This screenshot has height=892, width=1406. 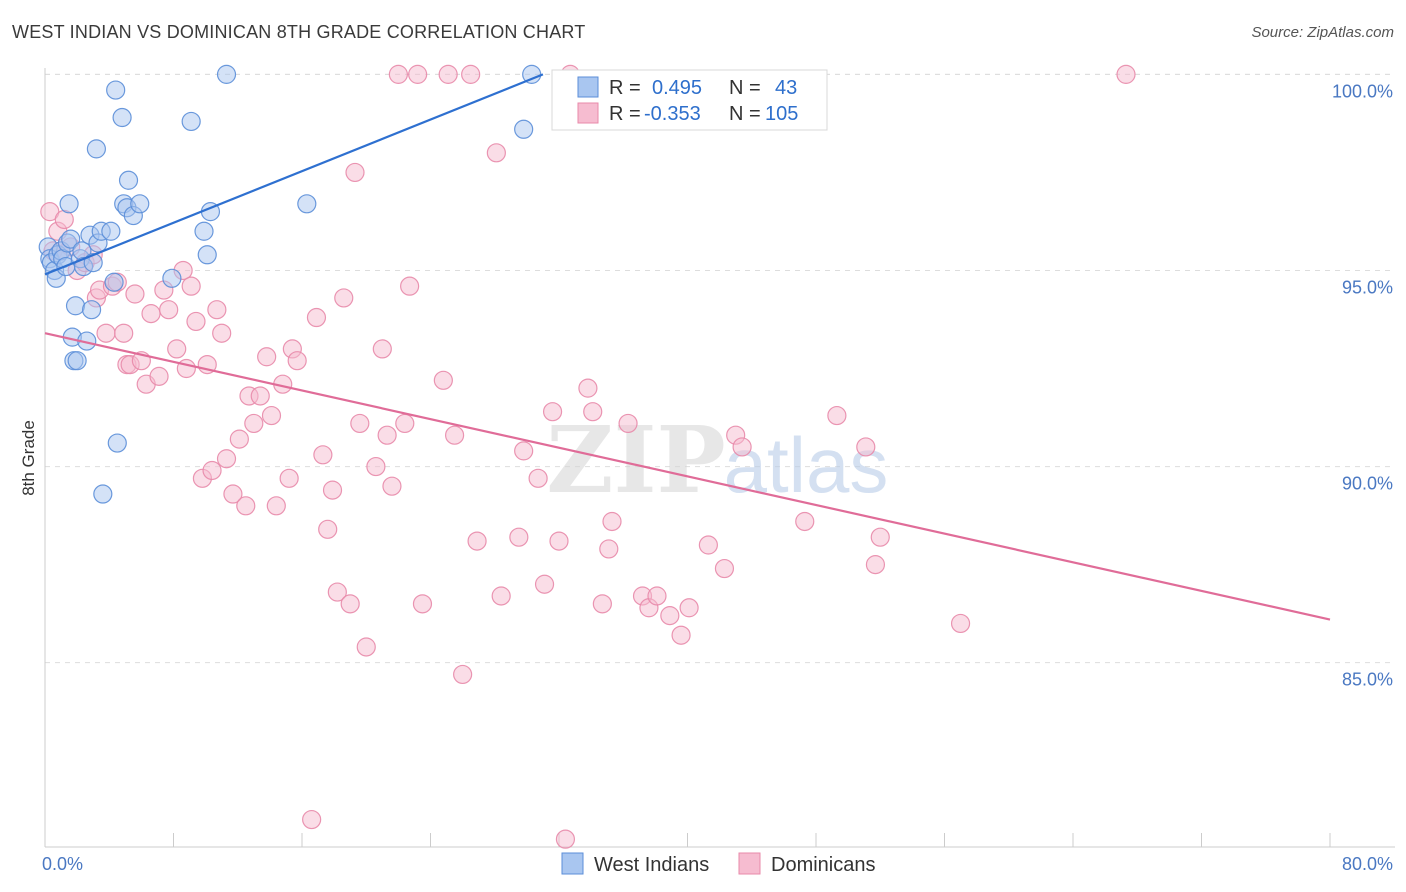 What do you see at coordinates (625, 114) in the screenshot?
I see `stats-row2-r-label: R =` at bounding box center [625, 114].